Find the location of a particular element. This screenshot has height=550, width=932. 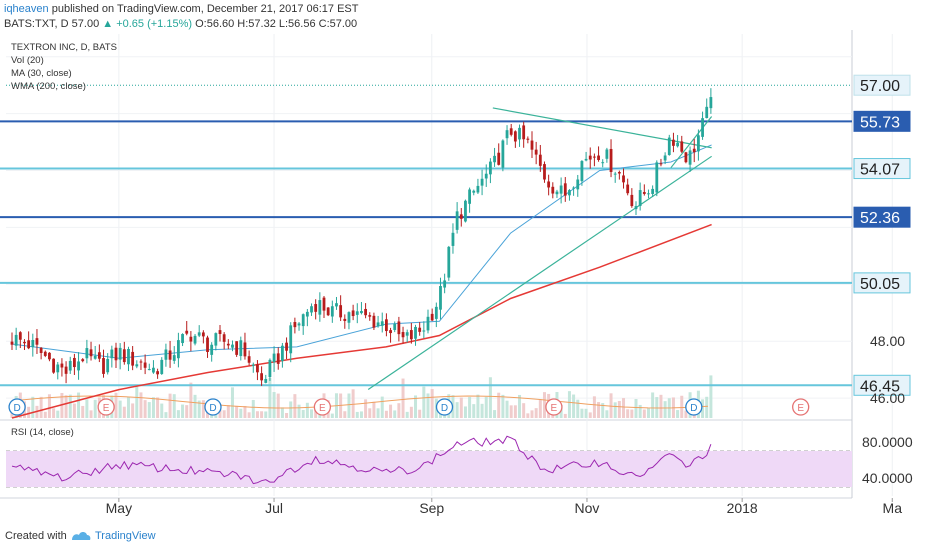

ticker: BATS:TXT, D is located at coordinates (36, 24).